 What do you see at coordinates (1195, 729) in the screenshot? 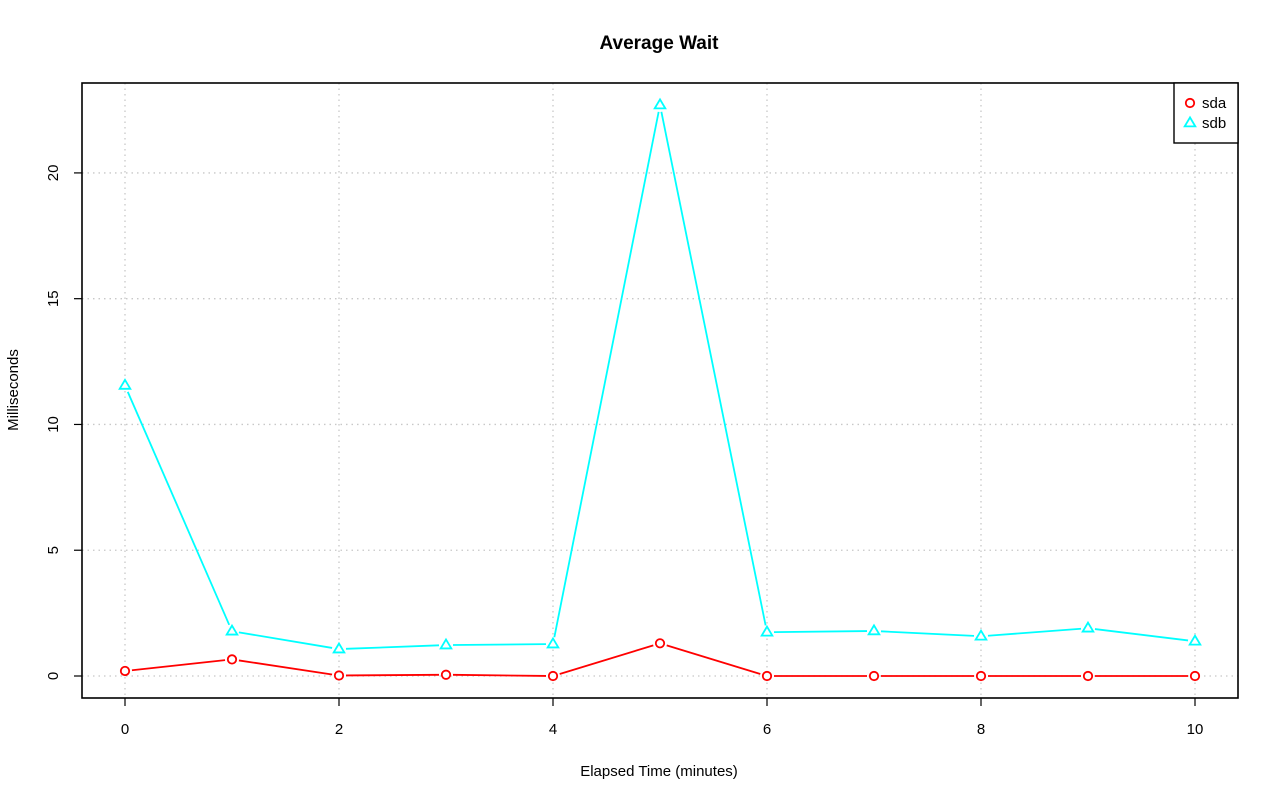
I see `x-tick-label: 10` at bounding box center [1195, 729].